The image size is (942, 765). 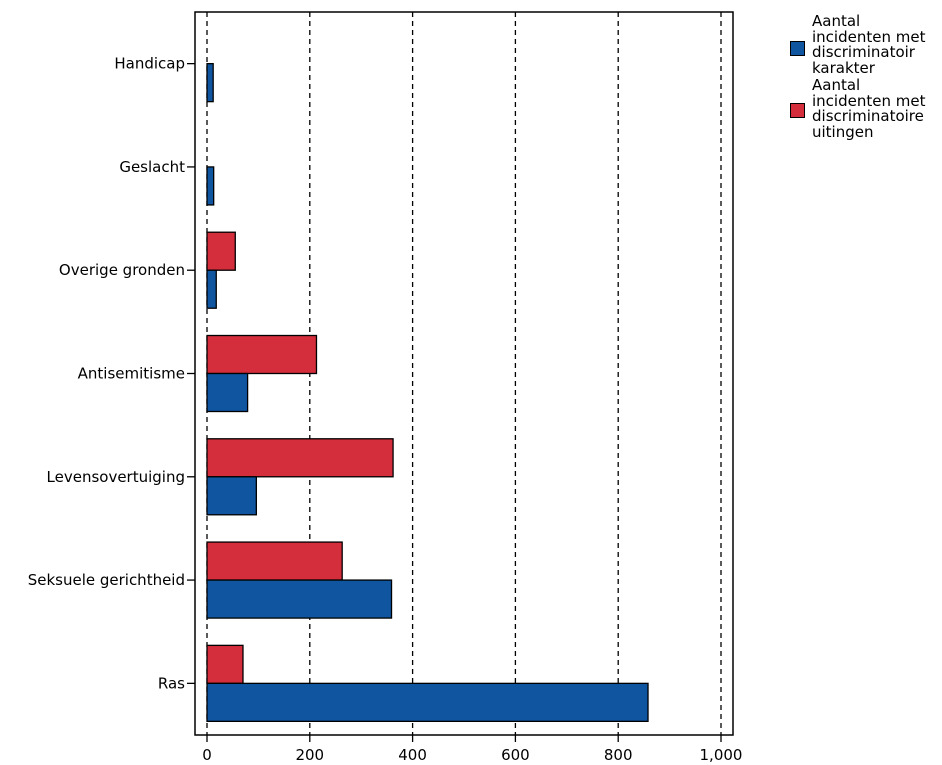 What do you see at coordinates (122, 270) in the screenshot?
I see `category-label: Overige gronden` at bounding box center [122, 270].